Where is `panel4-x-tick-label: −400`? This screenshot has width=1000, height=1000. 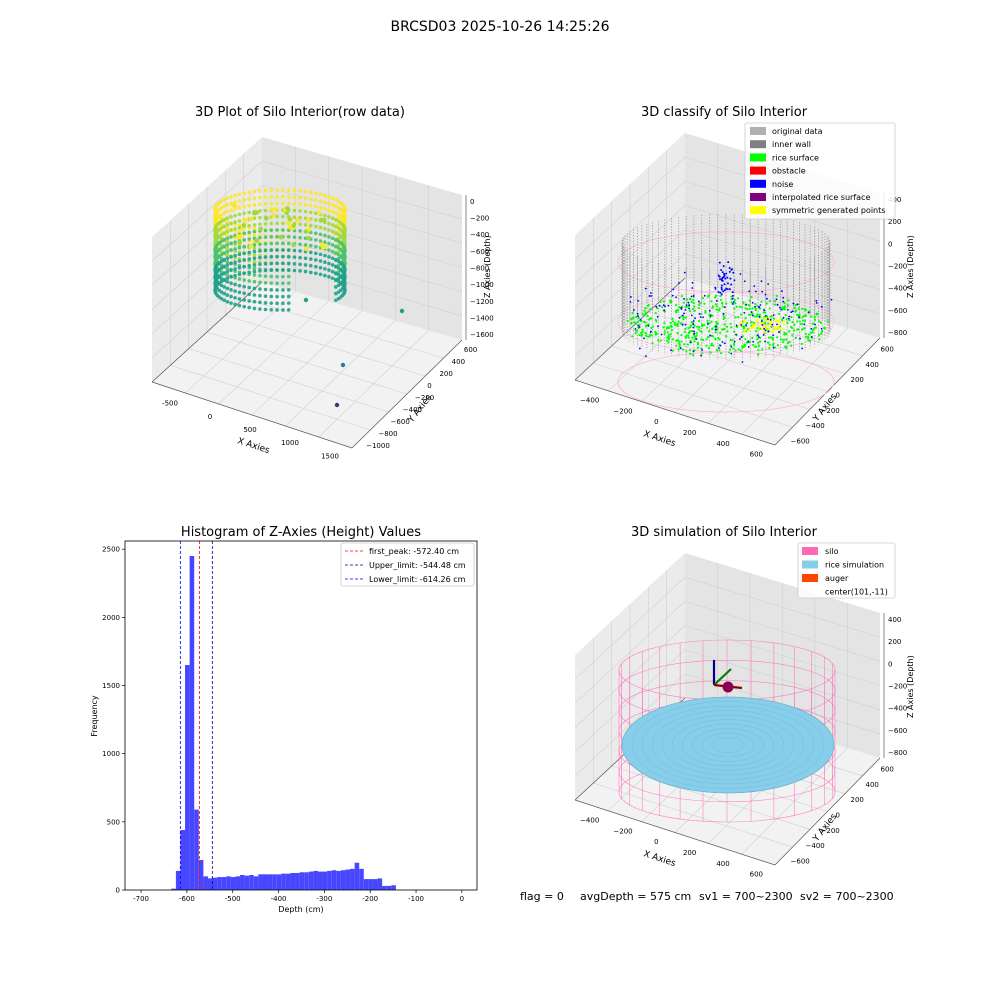 panel4-x-tick-label: −400 is located at coordinates (589, 820).